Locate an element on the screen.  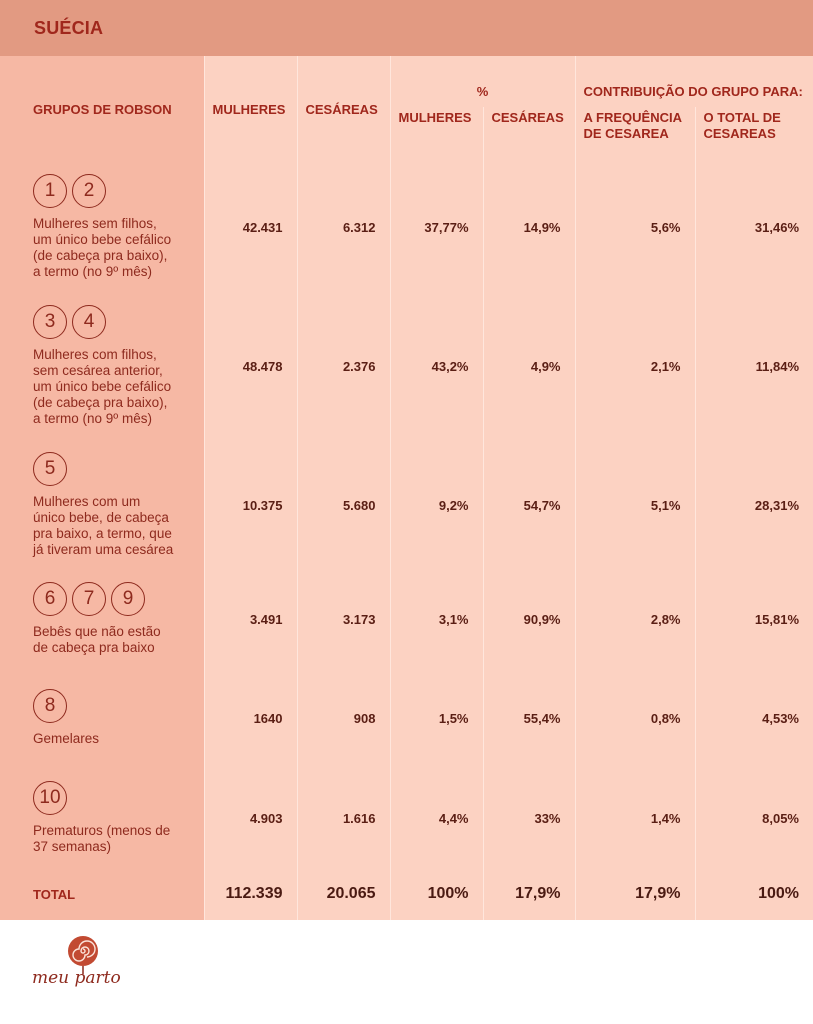
group-badges: 5 is located at coordinates (115, 469).